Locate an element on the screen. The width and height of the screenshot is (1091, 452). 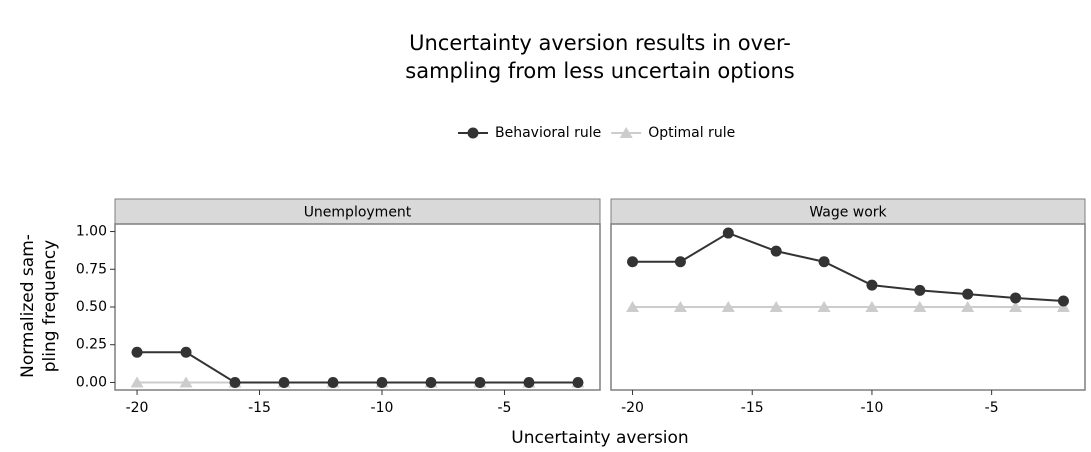
chart-title: Uncertainty aversion results in over- is located at coordinates (600, 43).